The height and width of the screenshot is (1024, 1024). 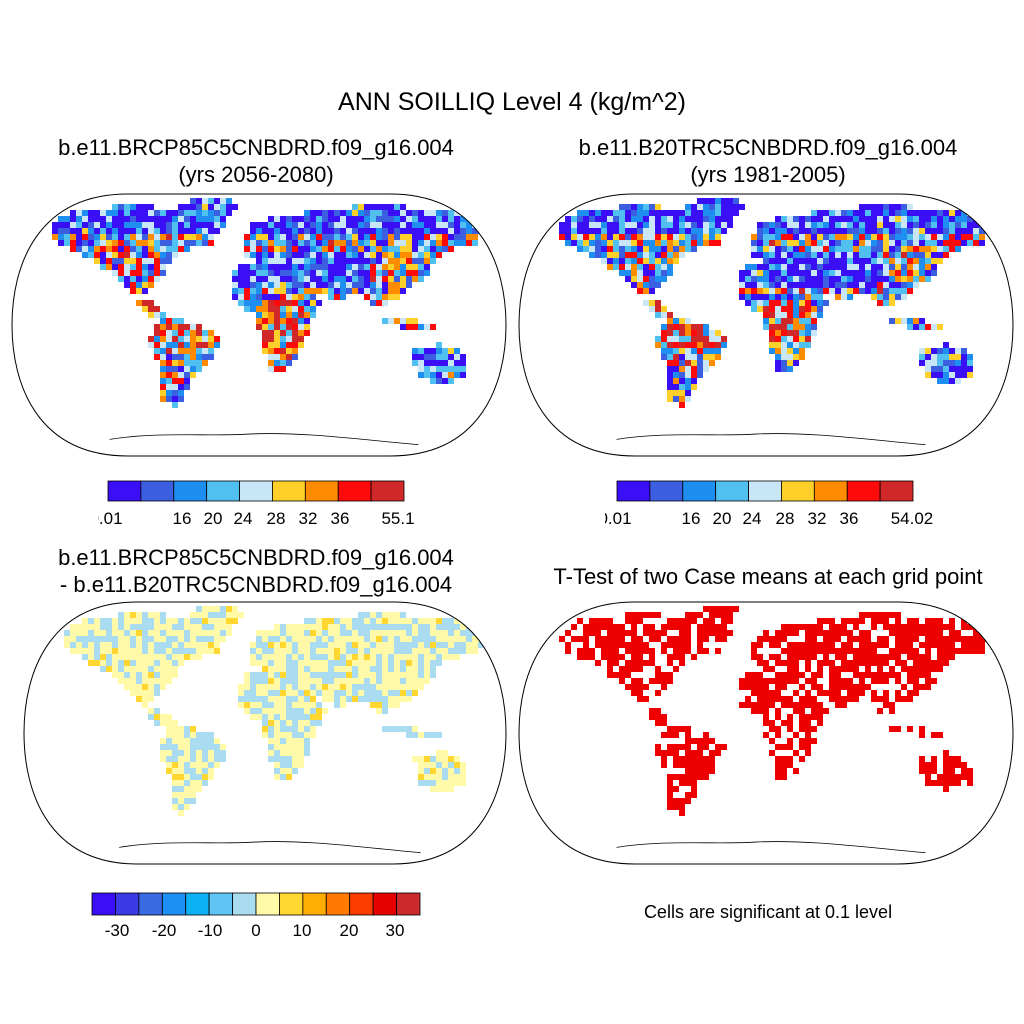 What do you see at coordinates (259, 325) in the screenshot?
I see `case-map-frame` at bounding box center [259, 325].